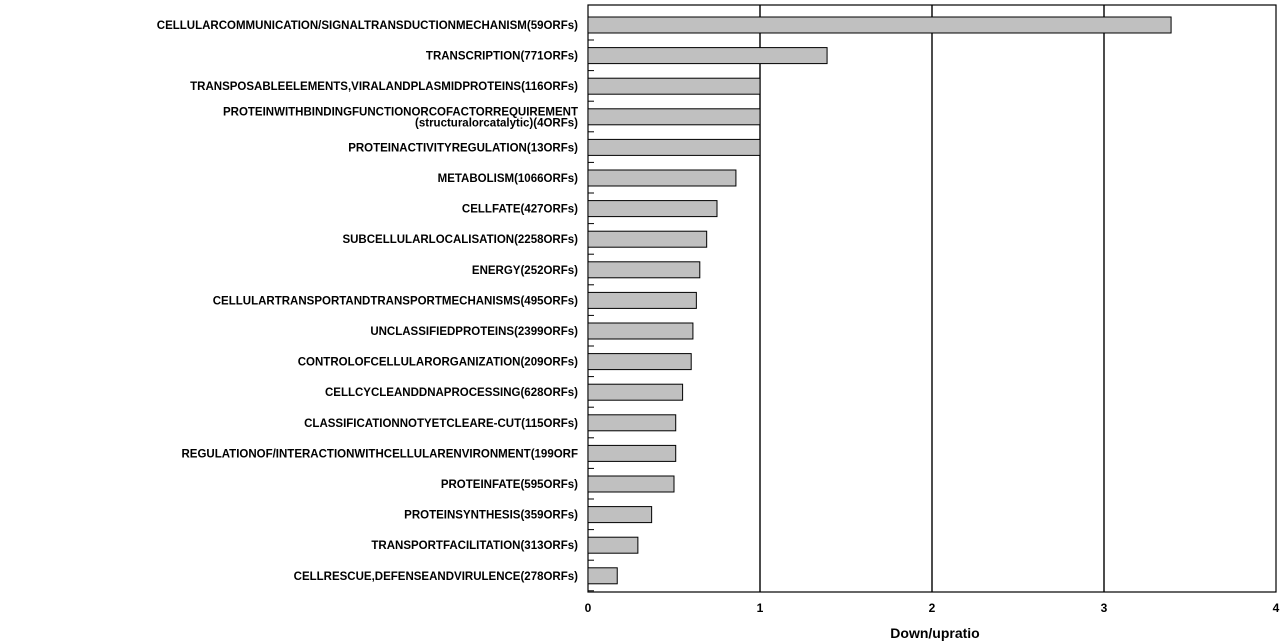 Image resolution: width=1288 pixels, height=643 pixels. I want to click on category-label: CLASSIFICATIONNOTYETCLEARE-CUT(115ORFs), so click(441, 424).